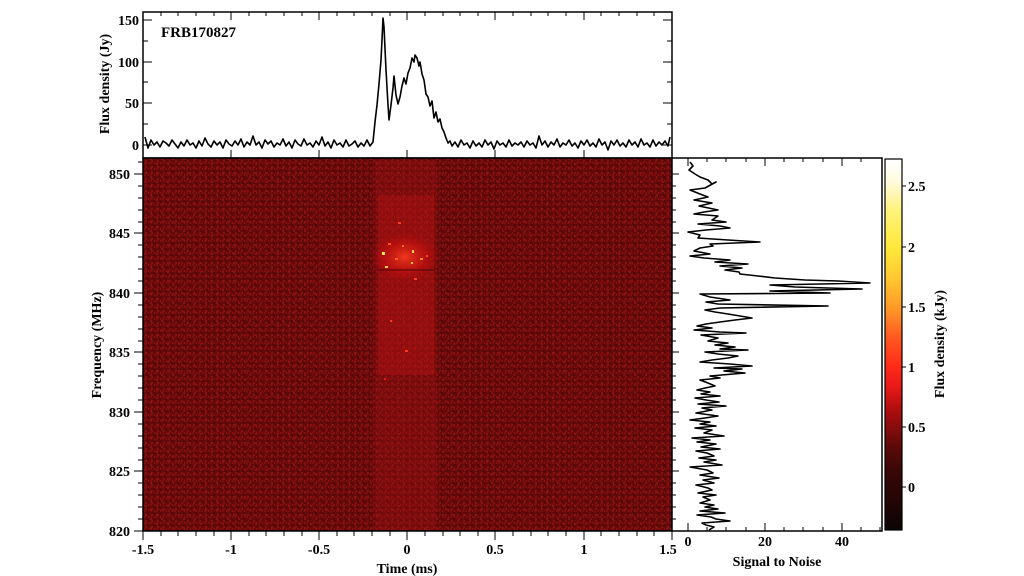 The height and width of the screenshot is (576, 1024). I want to click on colorbar-gradient, so click(893, 344).